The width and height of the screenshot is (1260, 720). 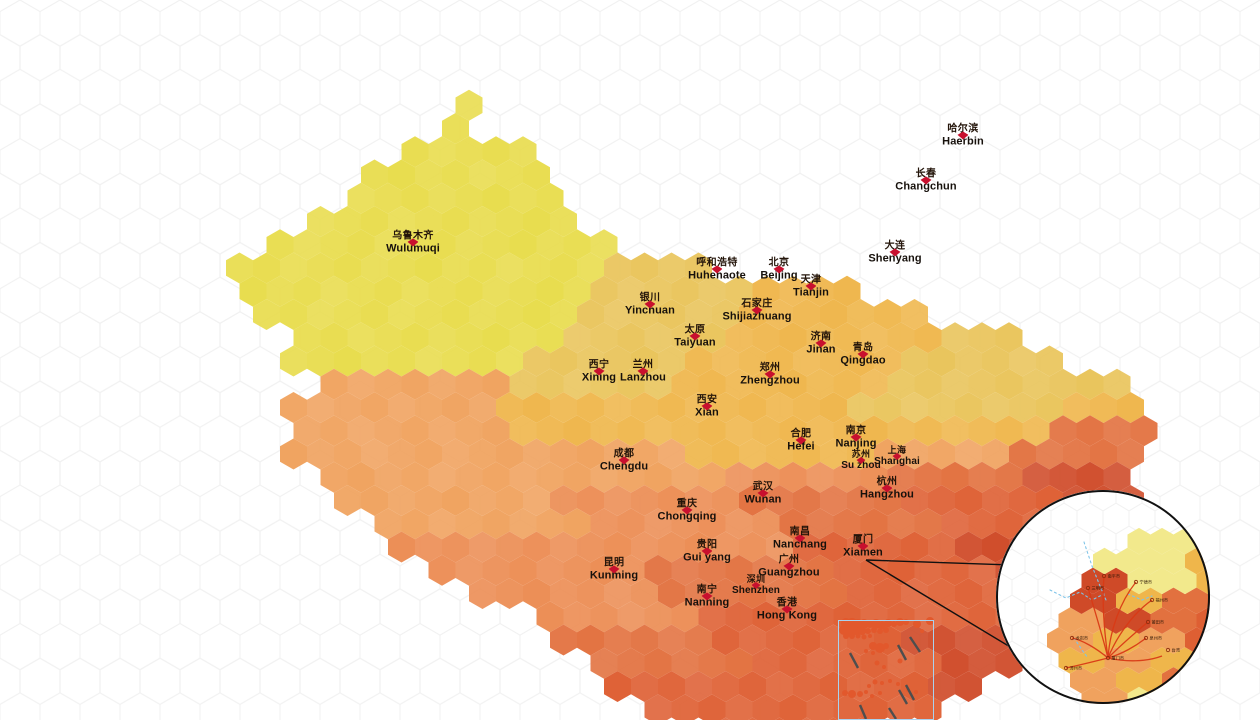 What do you see at coordinates (800, 539) in the screenshot?
I see `city-label-nanchang: 南昌 Nanchang` at bounding box center [800, 539].